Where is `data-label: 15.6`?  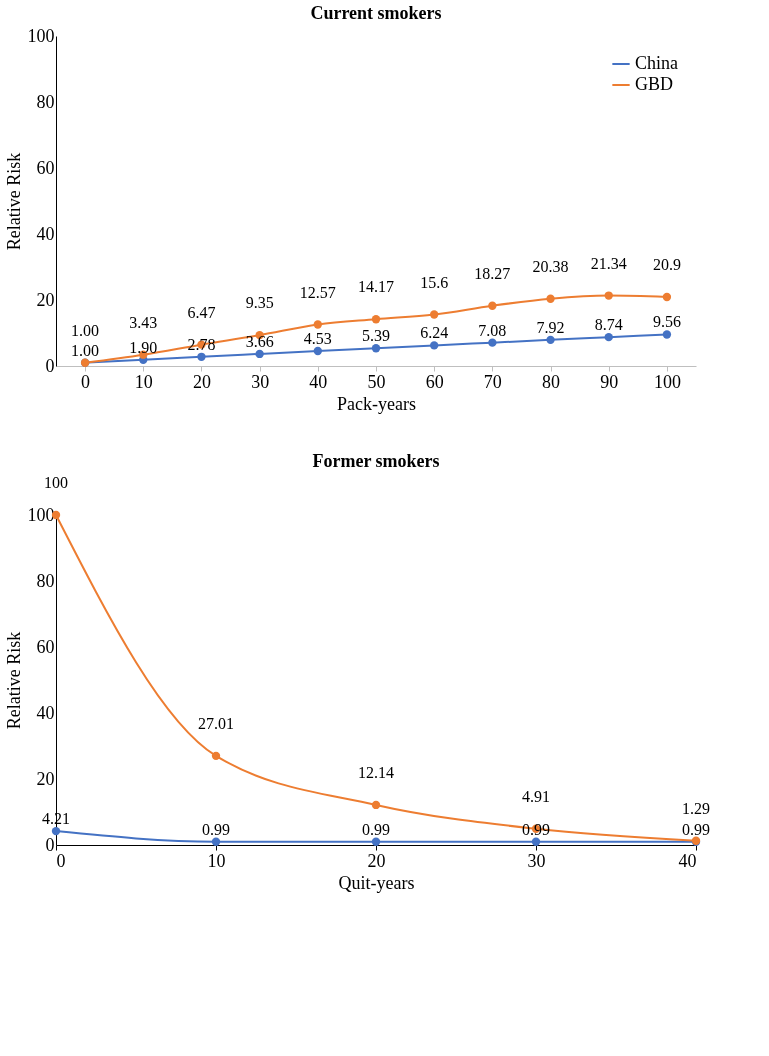 data-label: 15.6 is located at coordinates (434, 282).